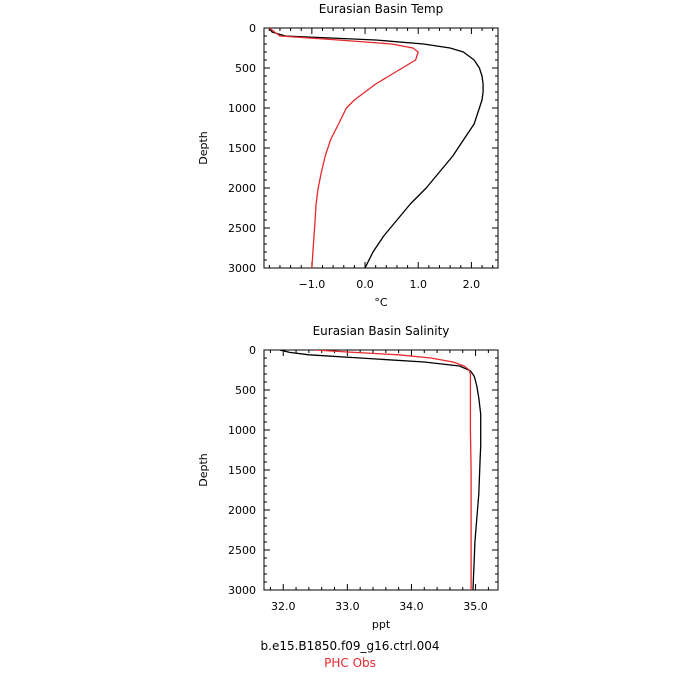 Image resolution: width=700 pixels, height=700 pixels. Describe the element at coordinates (365, 284) in the screenshot. I see `x-tick-label: 0.0` at that location.